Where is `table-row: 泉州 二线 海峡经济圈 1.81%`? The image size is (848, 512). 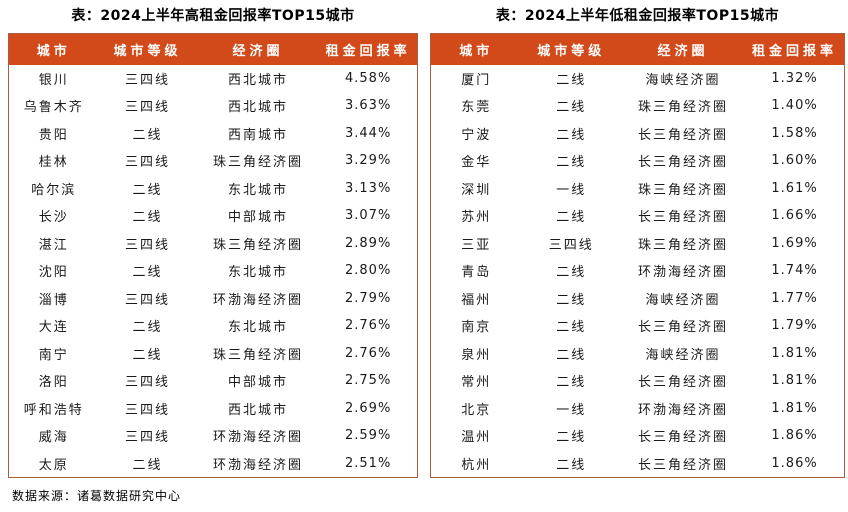 table-row: 泉州 二线 海峡经济圈 1.81% is located at coordinates (638, 354).